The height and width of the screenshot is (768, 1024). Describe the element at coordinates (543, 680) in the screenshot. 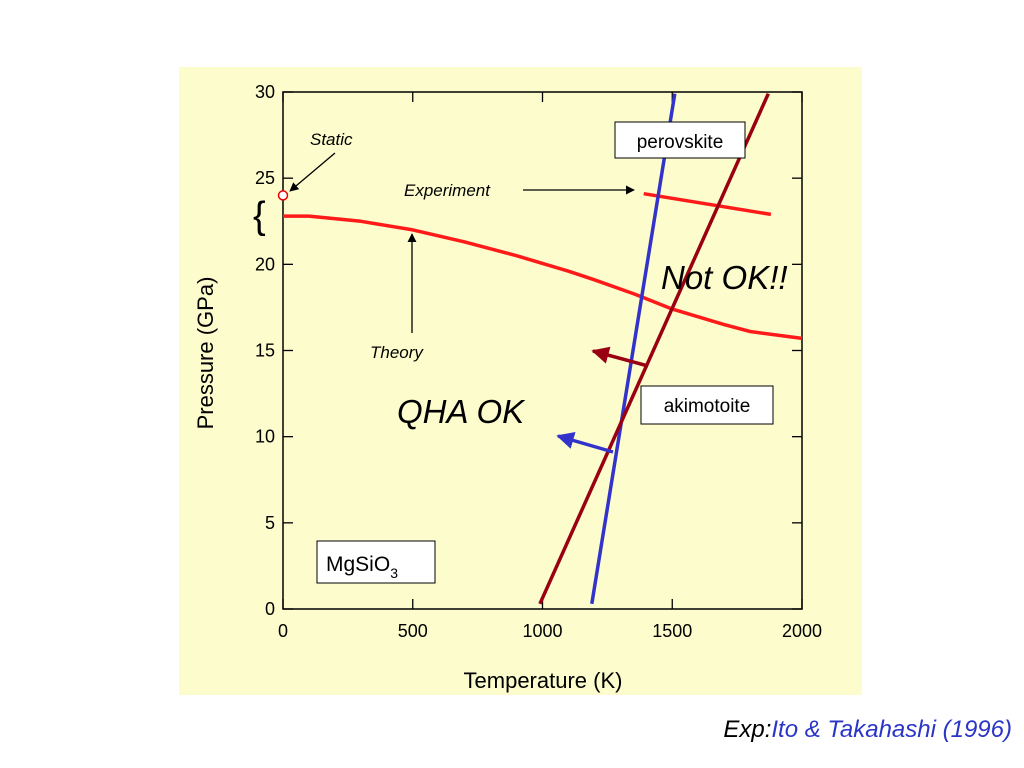

I see `x-axis-title: Temperature (K)` at that location.